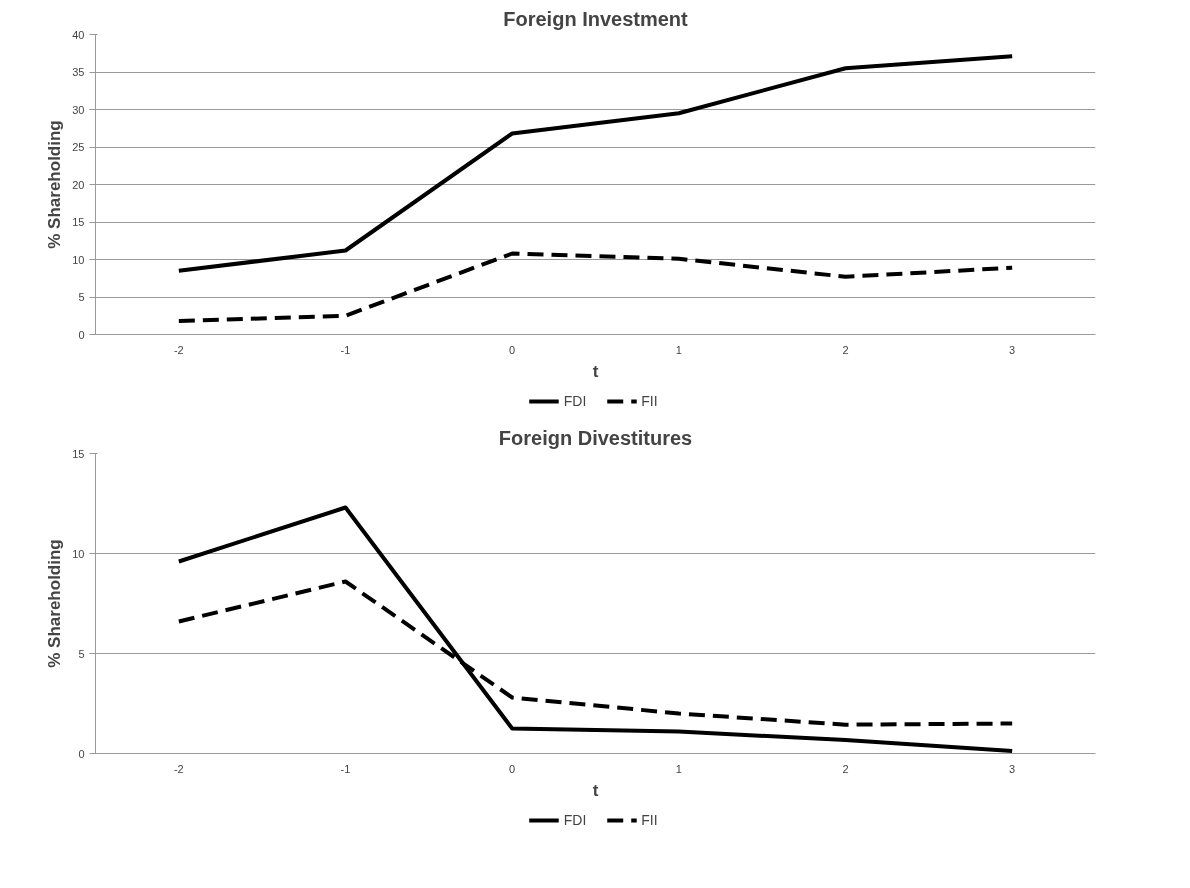 The image size is (1190, 888). Describe the element at coordinates (78, 72) in the screenshot. I see `y-tick-label: 35` at that location.